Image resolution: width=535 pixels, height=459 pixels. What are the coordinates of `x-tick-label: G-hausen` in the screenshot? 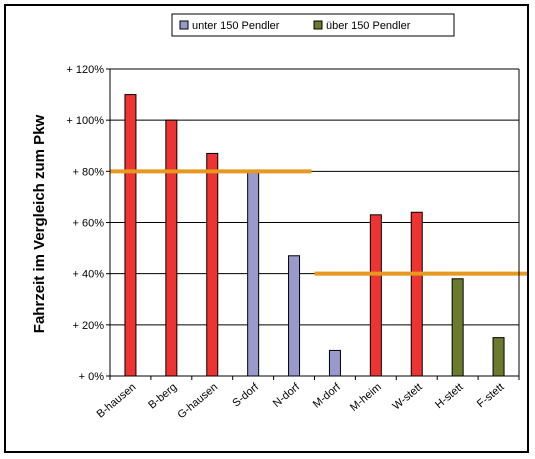 It's located at (197, 401).